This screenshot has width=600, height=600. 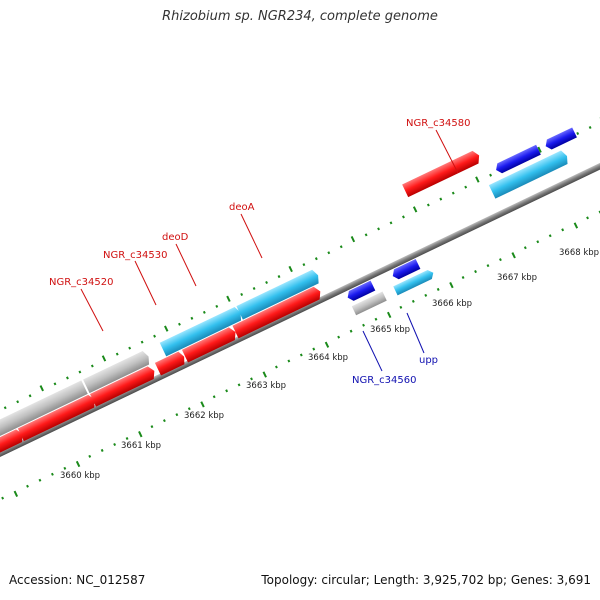 I want to click on rna-feature, so click(x=529, y=174).